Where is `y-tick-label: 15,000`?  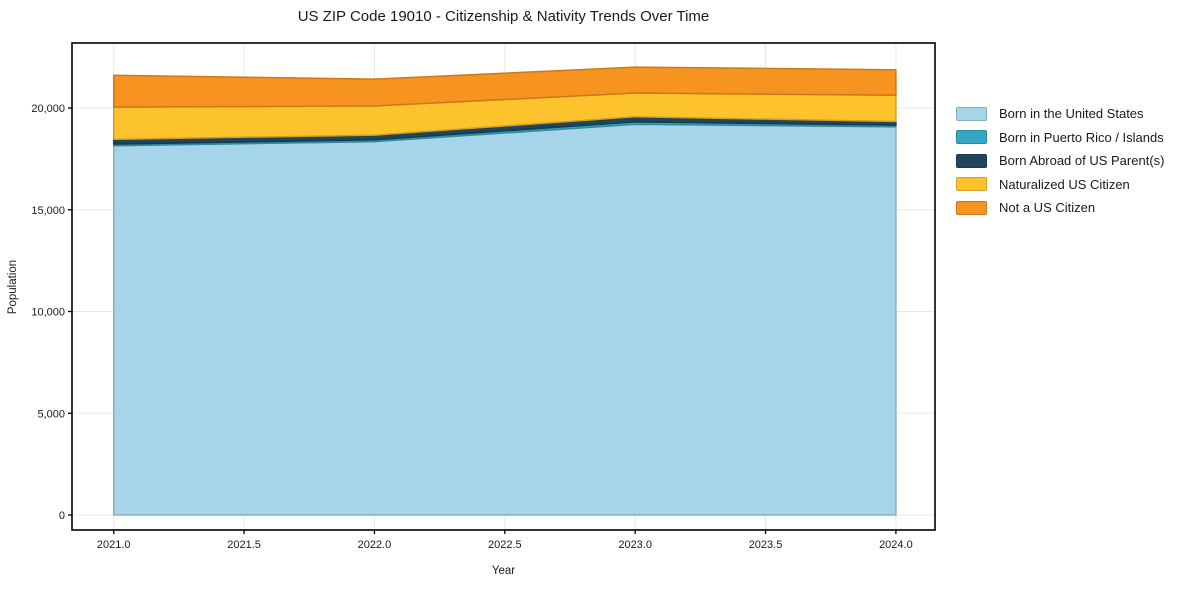 y-tick-label: 15,000 is located at coordinates (48, 211).